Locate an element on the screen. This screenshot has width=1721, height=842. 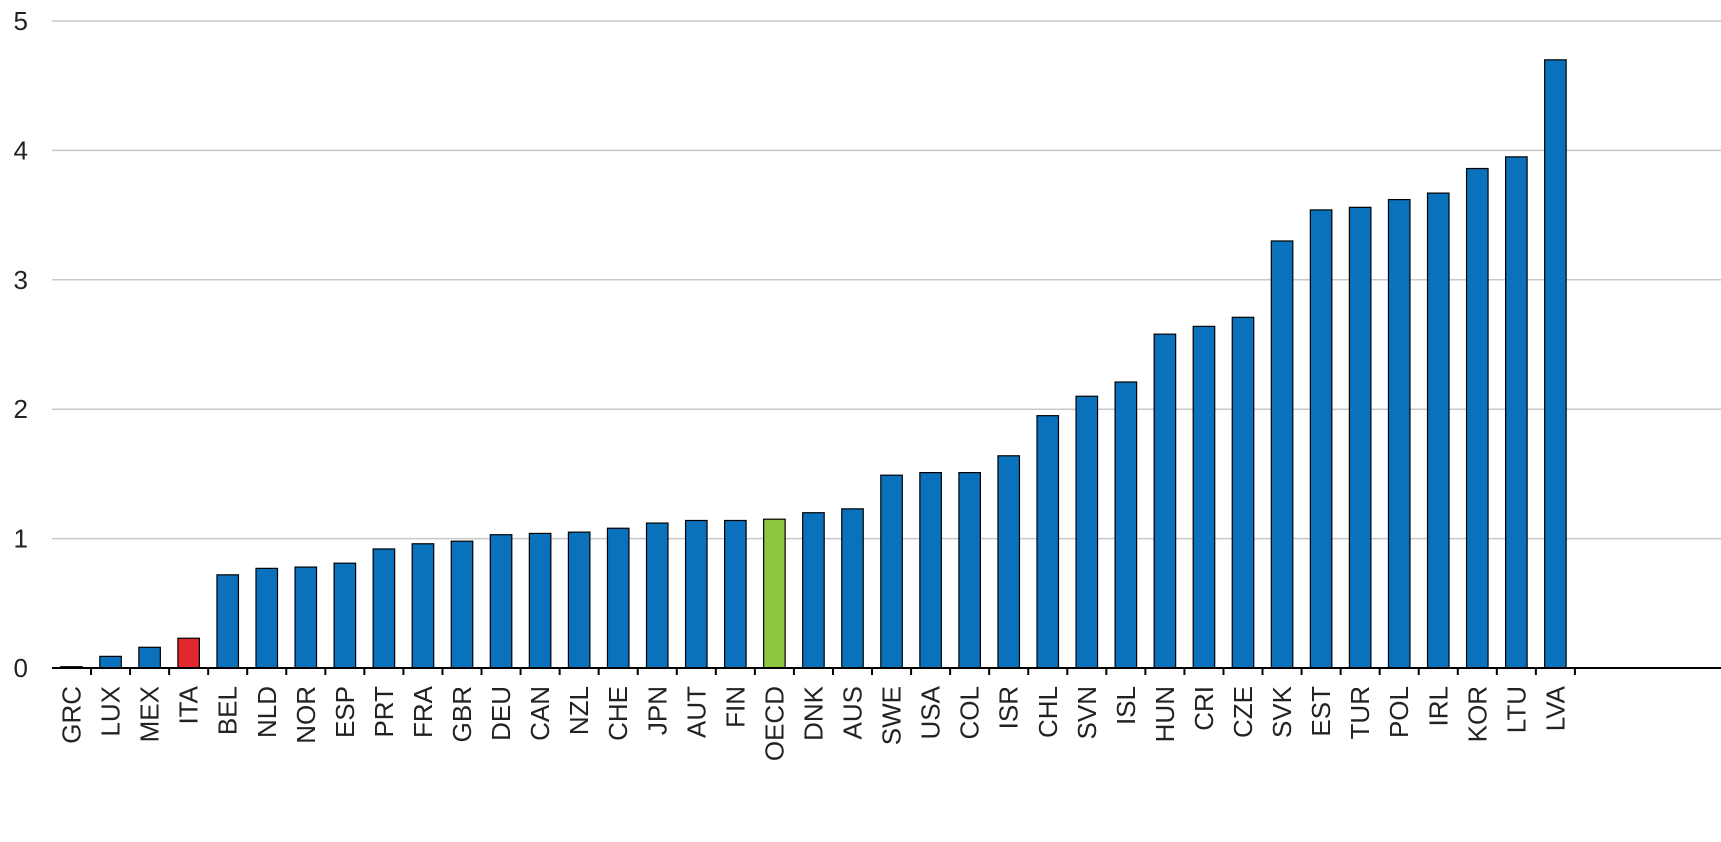
x-tick-label: BEL is located at coordinates (228, 710).